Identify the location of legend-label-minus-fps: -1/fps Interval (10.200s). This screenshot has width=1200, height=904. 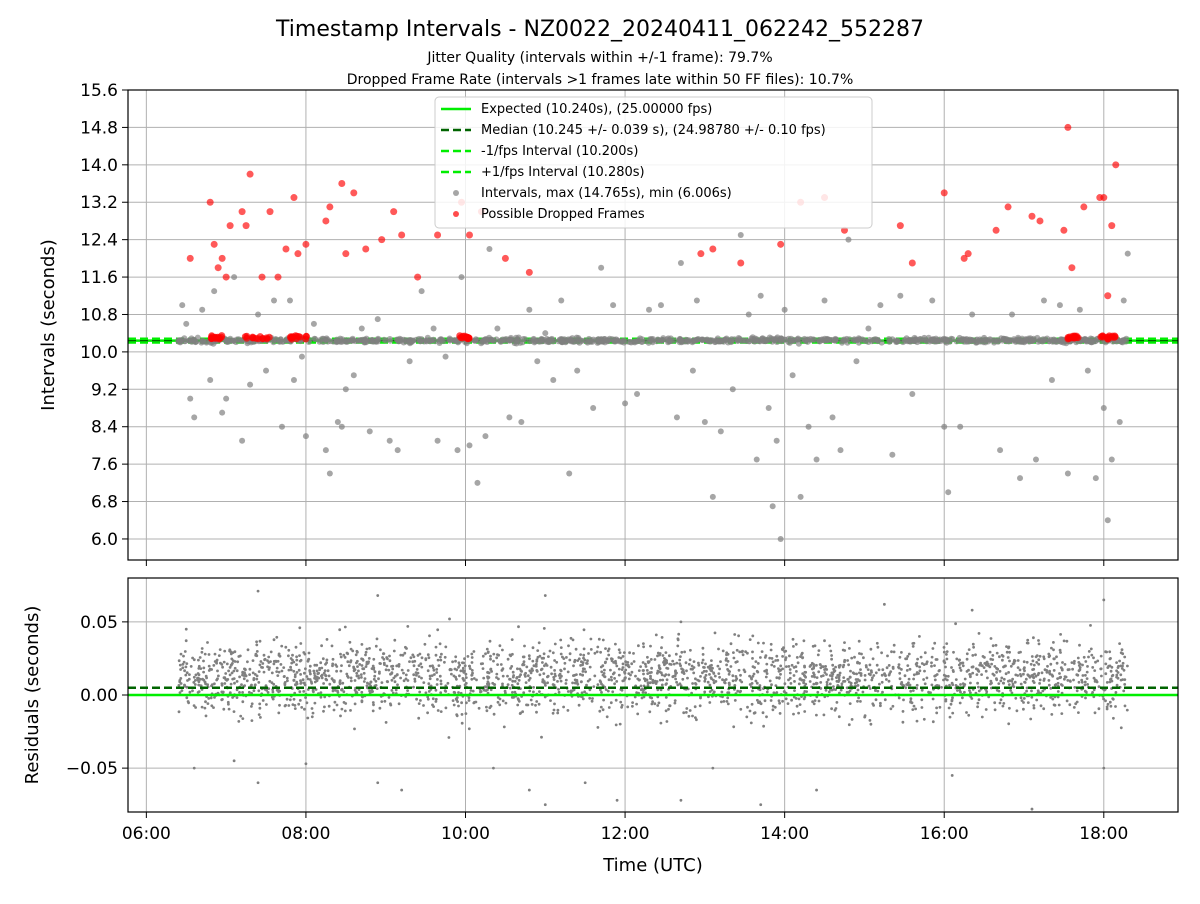
(559, 151).